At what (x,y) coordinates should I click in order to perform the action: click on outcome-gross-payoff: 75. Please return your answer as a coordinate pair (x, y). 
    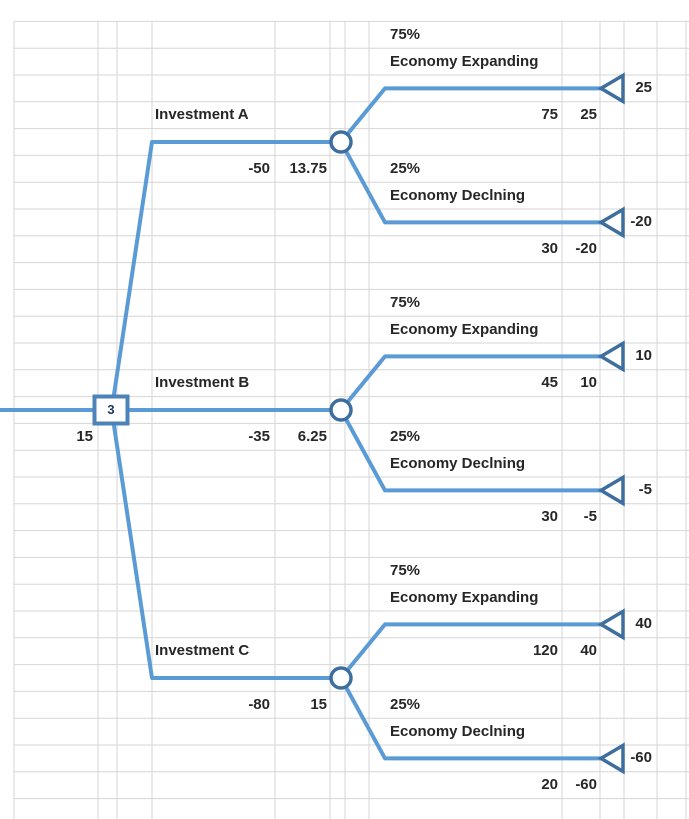
    Looking at the image, I should click on (549, 115).